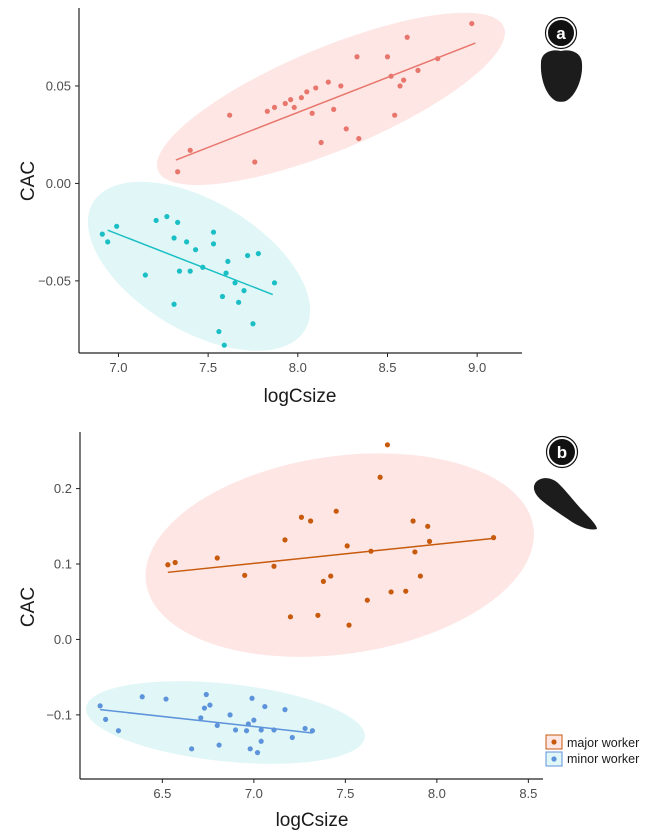 The height and width of the screenshot is (834, 665). I want to click on panel-a-label: a, so click(561, 33).